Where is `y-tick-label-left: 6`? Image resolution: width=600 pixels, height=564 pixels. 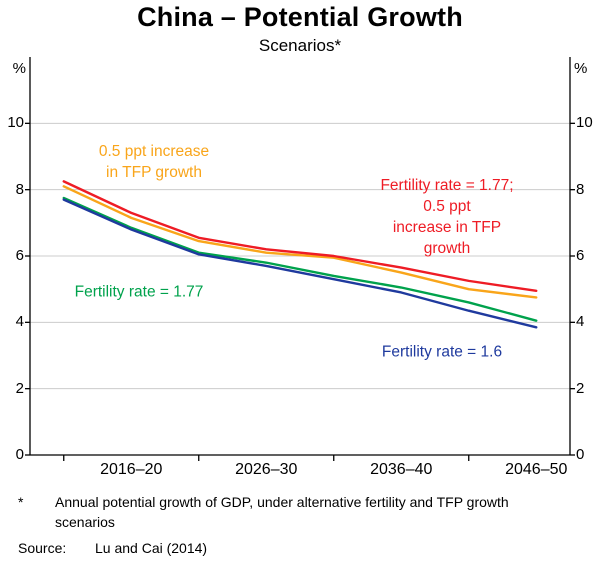
y-tick-label-left: 6 is located at coordinates (19, 255).